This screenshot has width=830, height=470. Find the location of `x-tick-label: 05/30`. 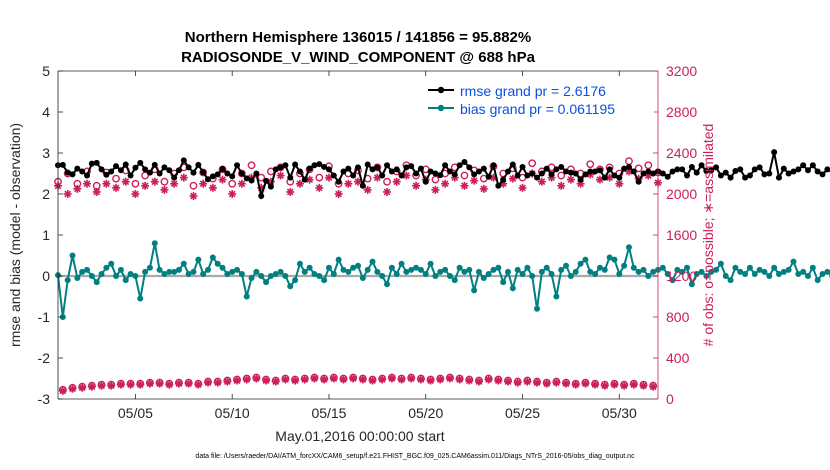

x-tick-label: 05/30 is located at coordinates (619, 413).